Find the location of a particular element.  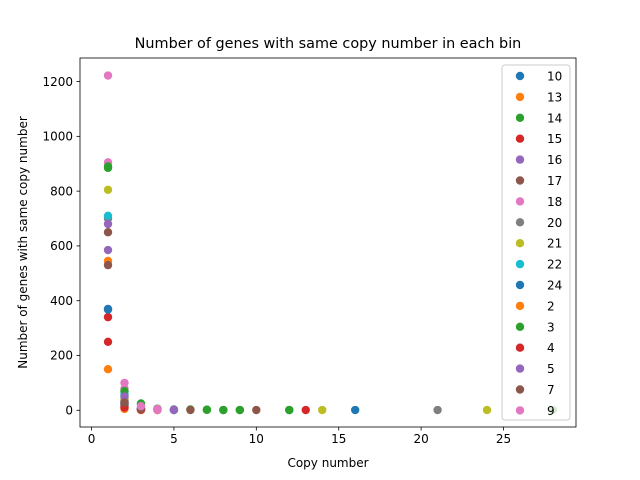

y-tick-label: 200 is located at coordinates (61, 356).